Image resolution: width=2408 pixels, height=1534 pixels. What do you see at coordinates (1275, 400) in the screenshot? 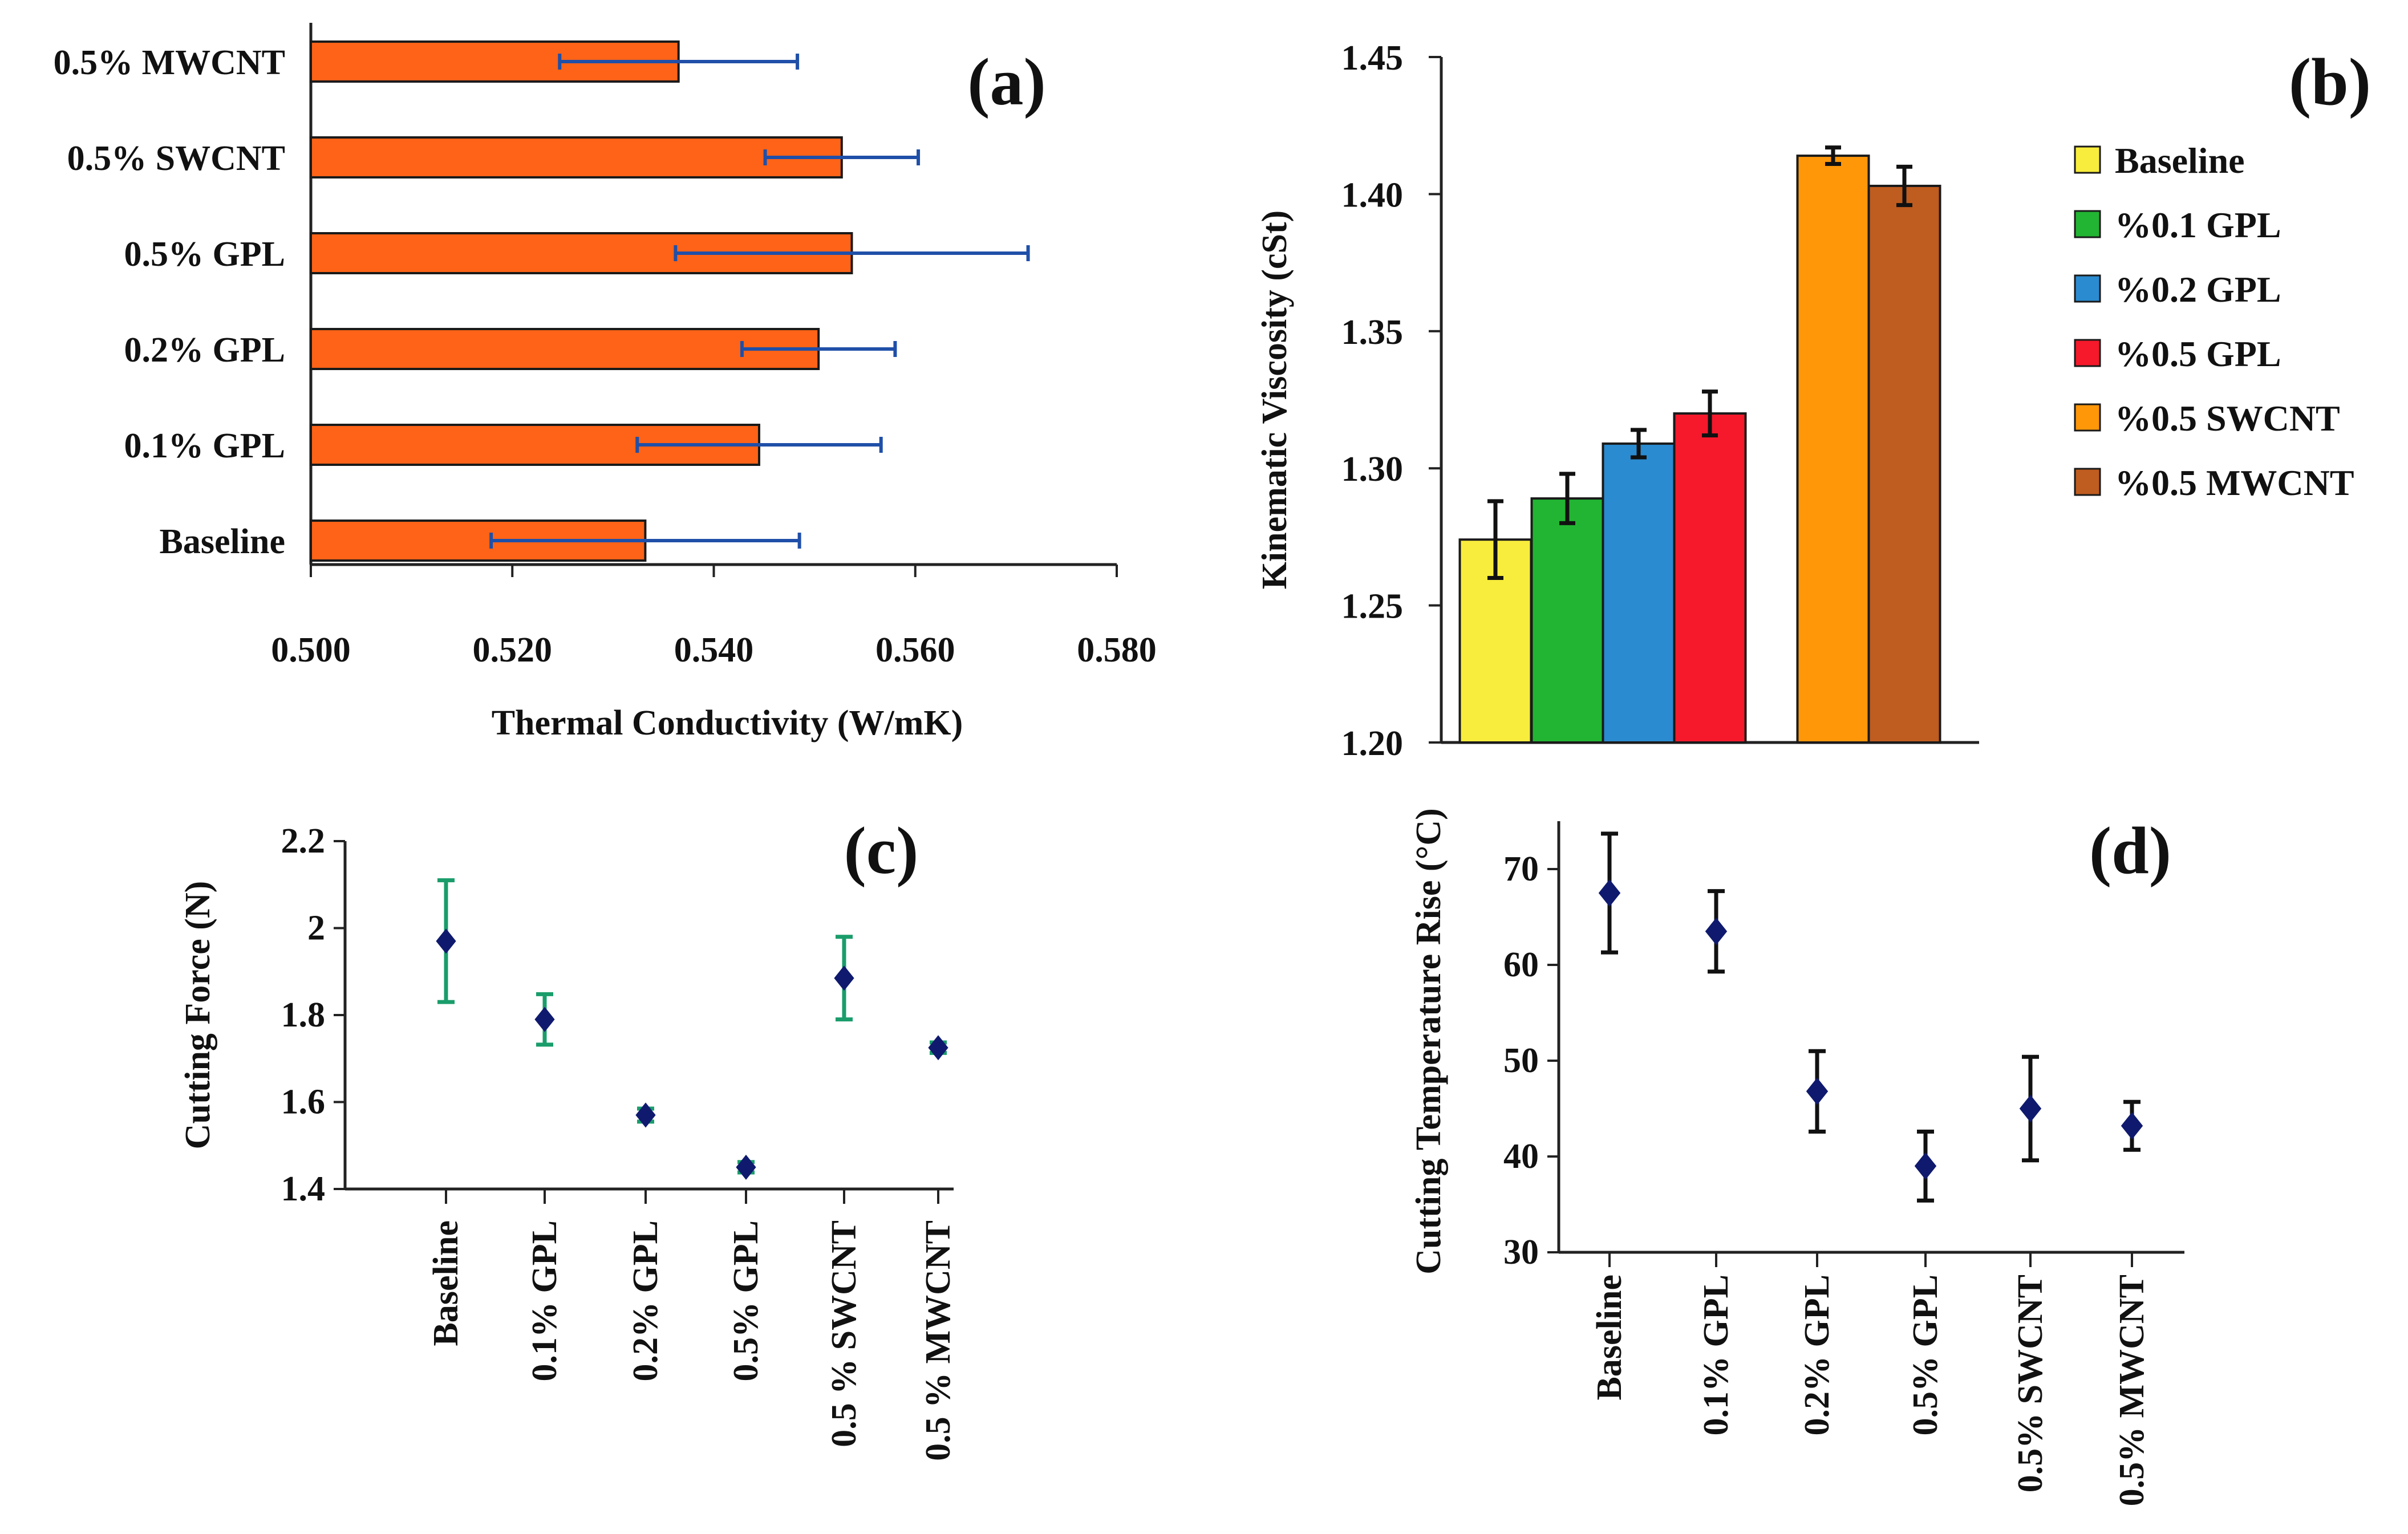
I see `panel-b-y-axis-title: Kinematic Viscosity (cSt)` at bounding box center [1275, 400].